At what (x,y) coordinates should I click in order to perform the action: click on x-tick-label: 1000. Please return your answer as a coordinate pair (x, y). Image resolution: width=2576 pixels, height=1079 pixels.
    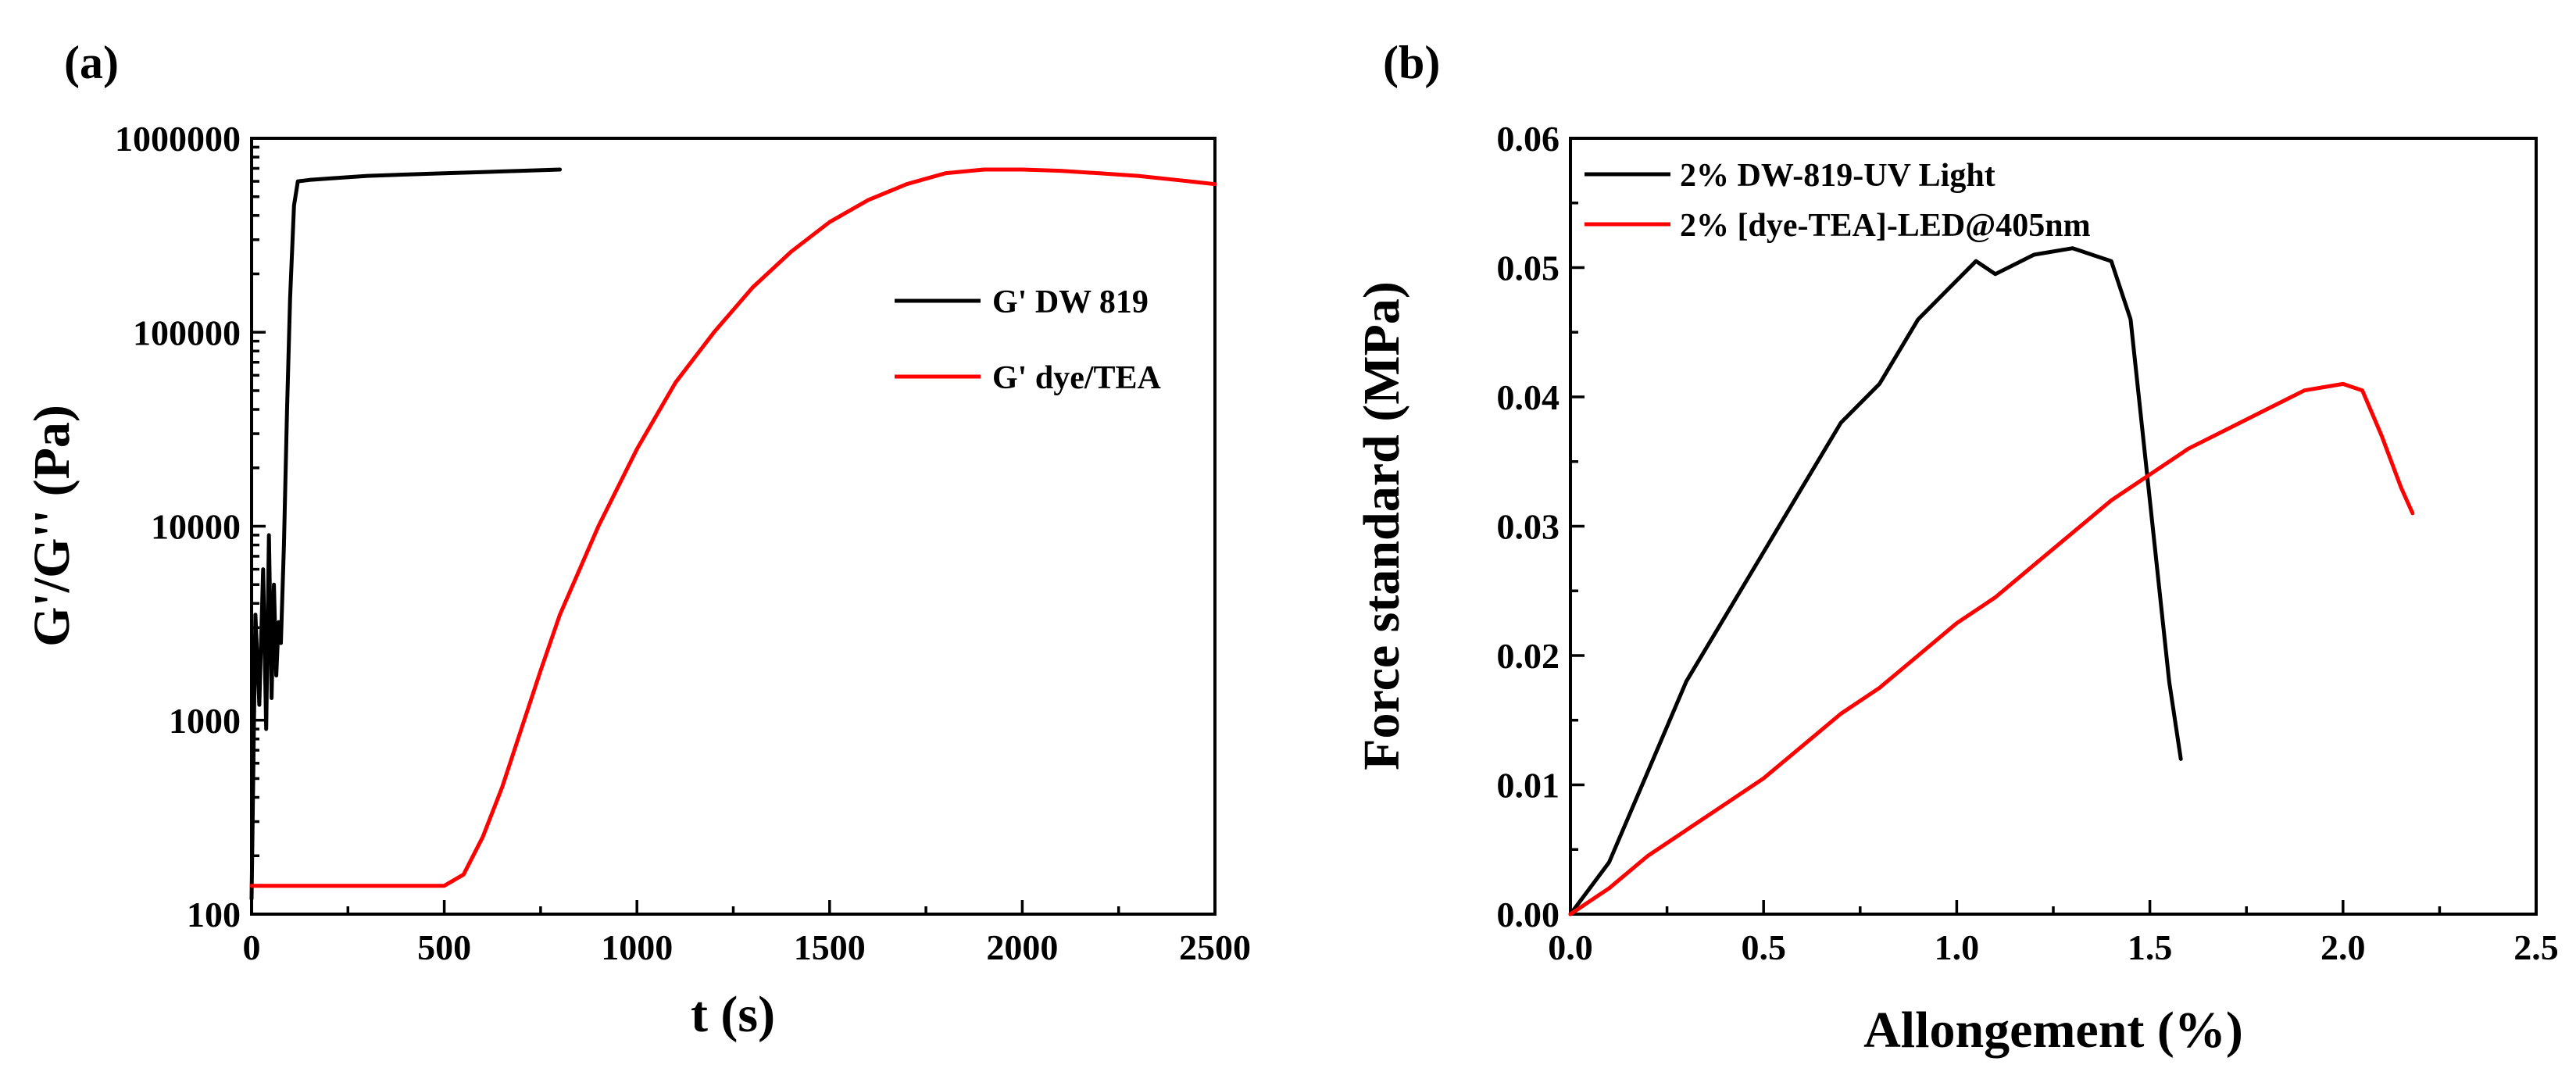
    Looking at the image, I should click on (637, 947).